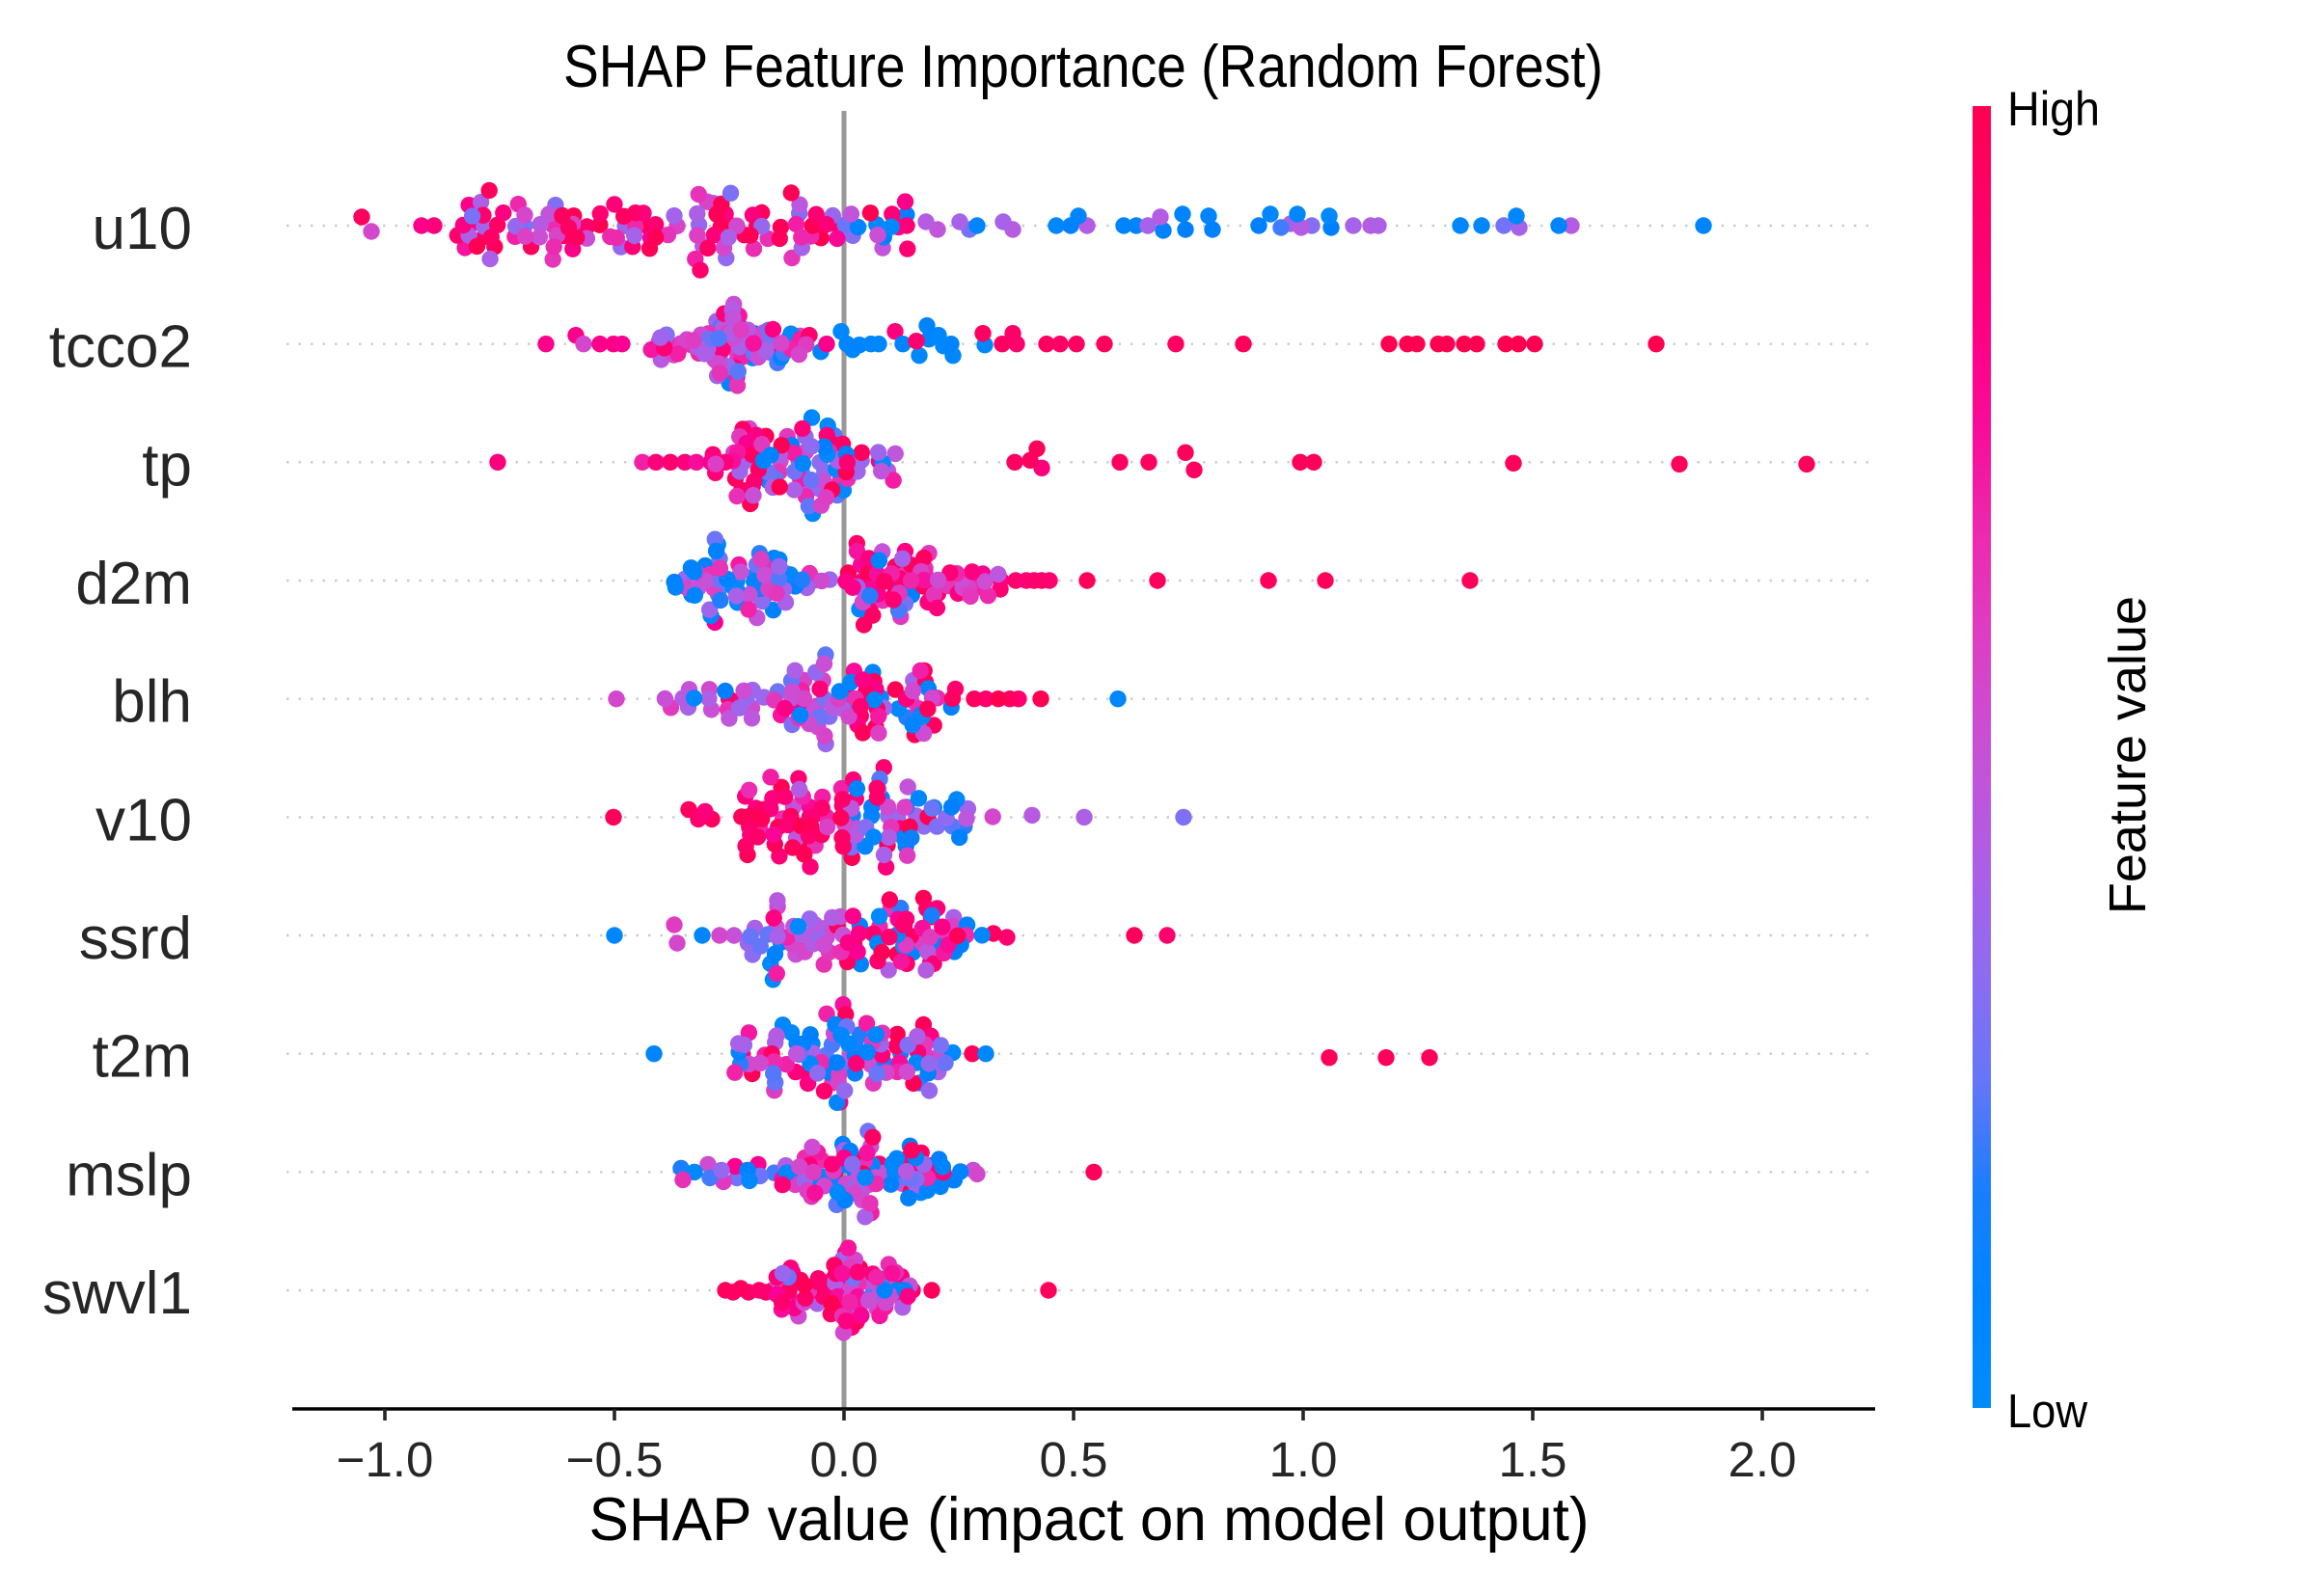 This screenshot has height=1596, width=2315. Describe the element at coordinates (143, 820) in the screenshot. I see `svg-text: v10` at that location.